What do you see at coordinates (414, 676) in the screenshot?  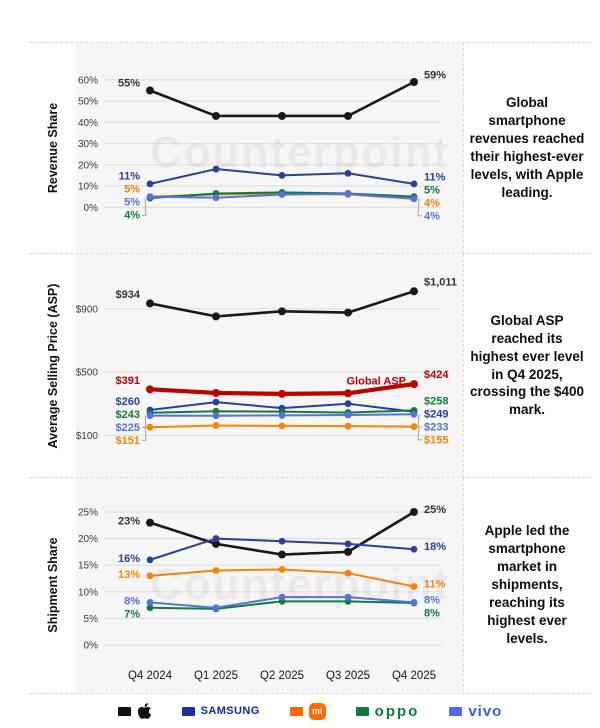 I see `svg-text: Q4 2025` at bounding box center [414, 676].